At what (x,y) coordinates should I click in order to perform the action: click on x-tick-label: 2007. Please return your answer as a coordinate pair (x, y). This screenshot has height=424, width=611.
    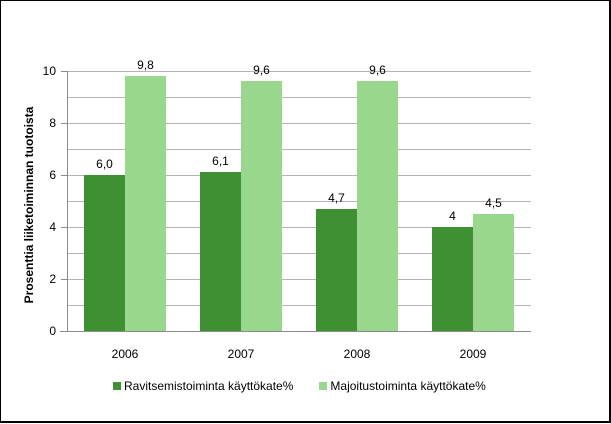
    Looking at the image, I should click on (241, 354).